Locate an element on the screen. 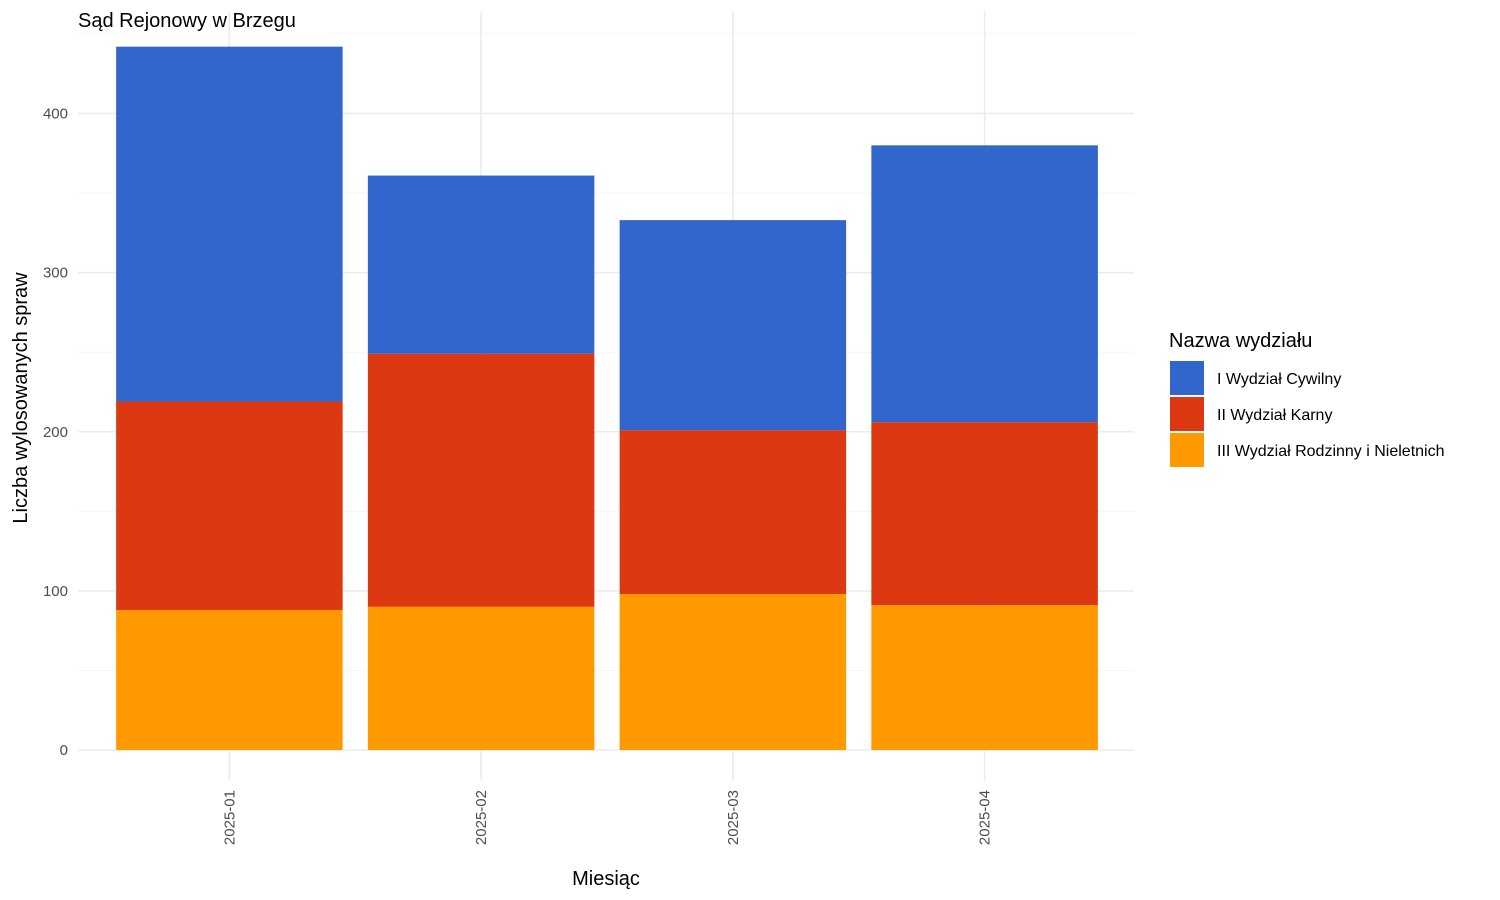 This screenshot has height=900, width=1500. x-tick-label: 2025-01 is located at coordinates (229, 817).